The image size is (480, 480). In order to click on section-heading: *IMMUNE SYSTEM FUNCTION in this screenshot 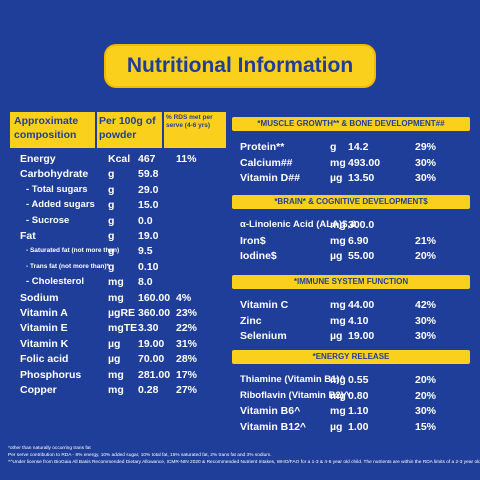, I will do `click(351, 282)`.